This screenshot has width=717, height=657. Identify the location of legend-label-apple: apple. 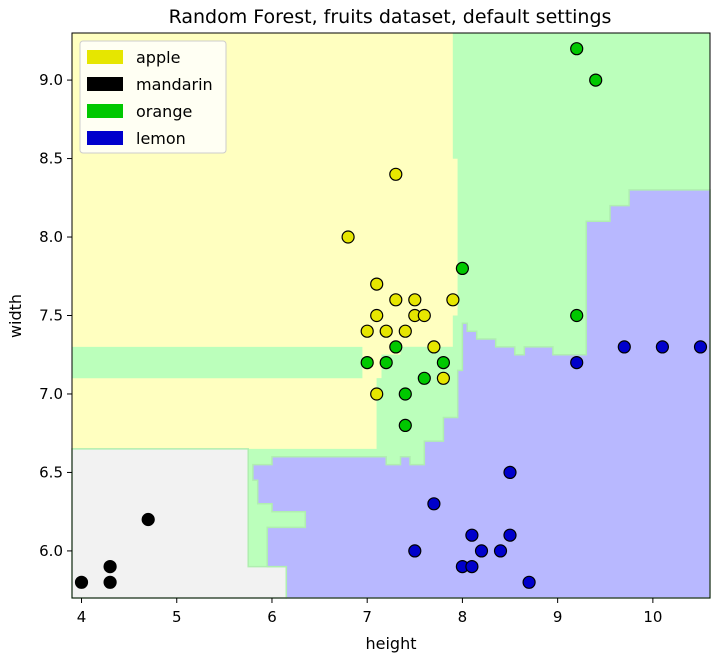
(158, 57).